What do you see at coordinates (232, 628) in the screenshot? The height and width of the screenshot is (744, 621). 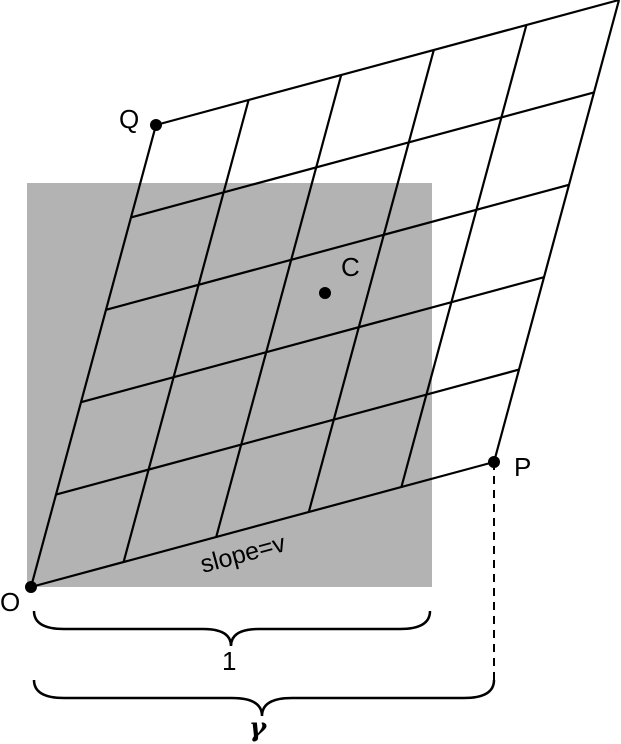 I see `unit-brace` at bounding box center [232, 628].